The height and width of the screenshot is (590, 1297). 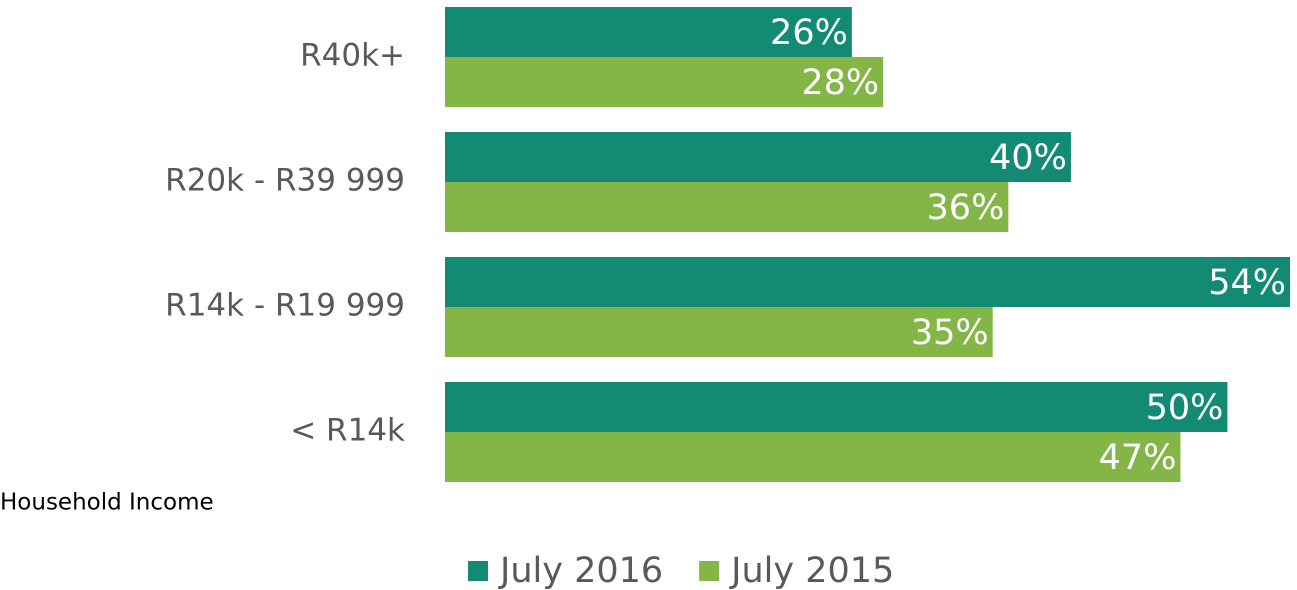 I want to click on legend-label: July 2016, so click(x=580, y=570).